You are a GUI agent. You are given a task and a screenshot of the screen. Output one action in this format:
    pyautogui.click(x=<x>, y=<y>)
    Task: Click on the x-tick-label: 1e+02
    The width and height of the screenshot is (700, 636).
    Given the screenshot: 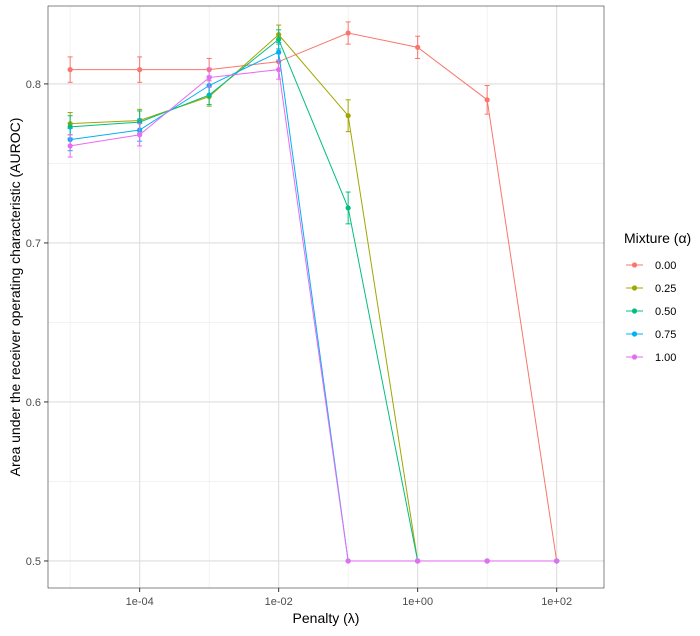 What is the action you would take?
    pyautogui.click(x=556, y=602)
    